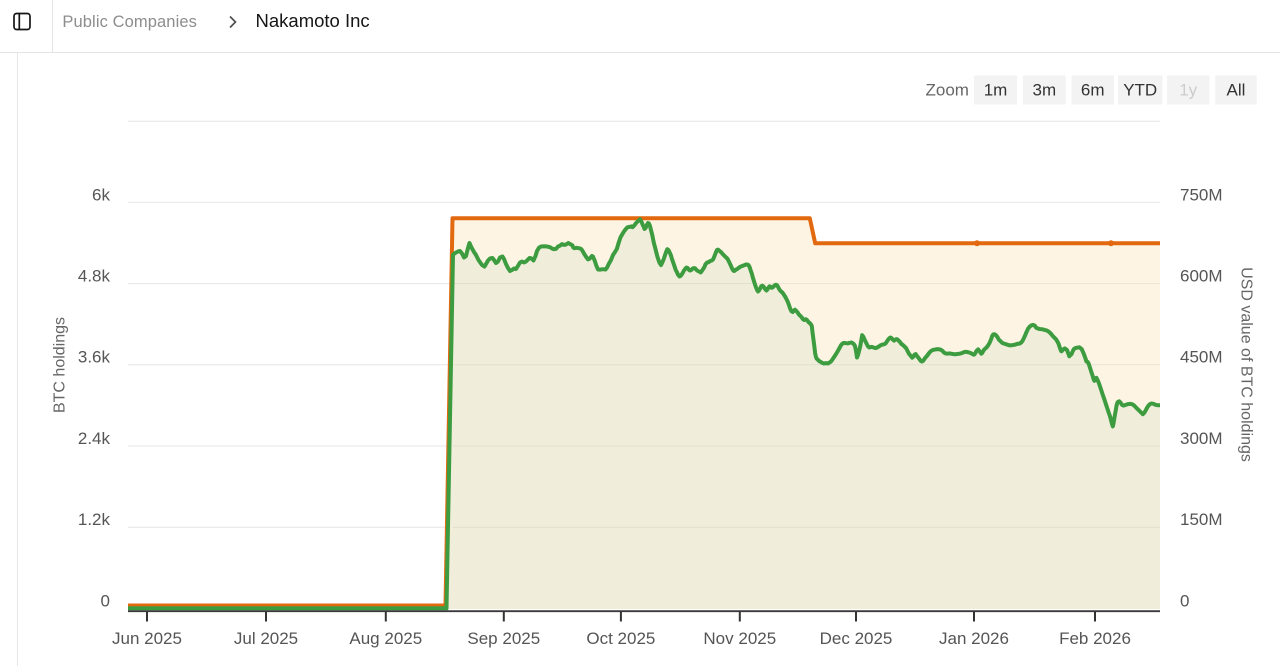 The width and height of the screenshot is (1280, 666). I want to click on svg-text: YTD, so click(1140, 89).